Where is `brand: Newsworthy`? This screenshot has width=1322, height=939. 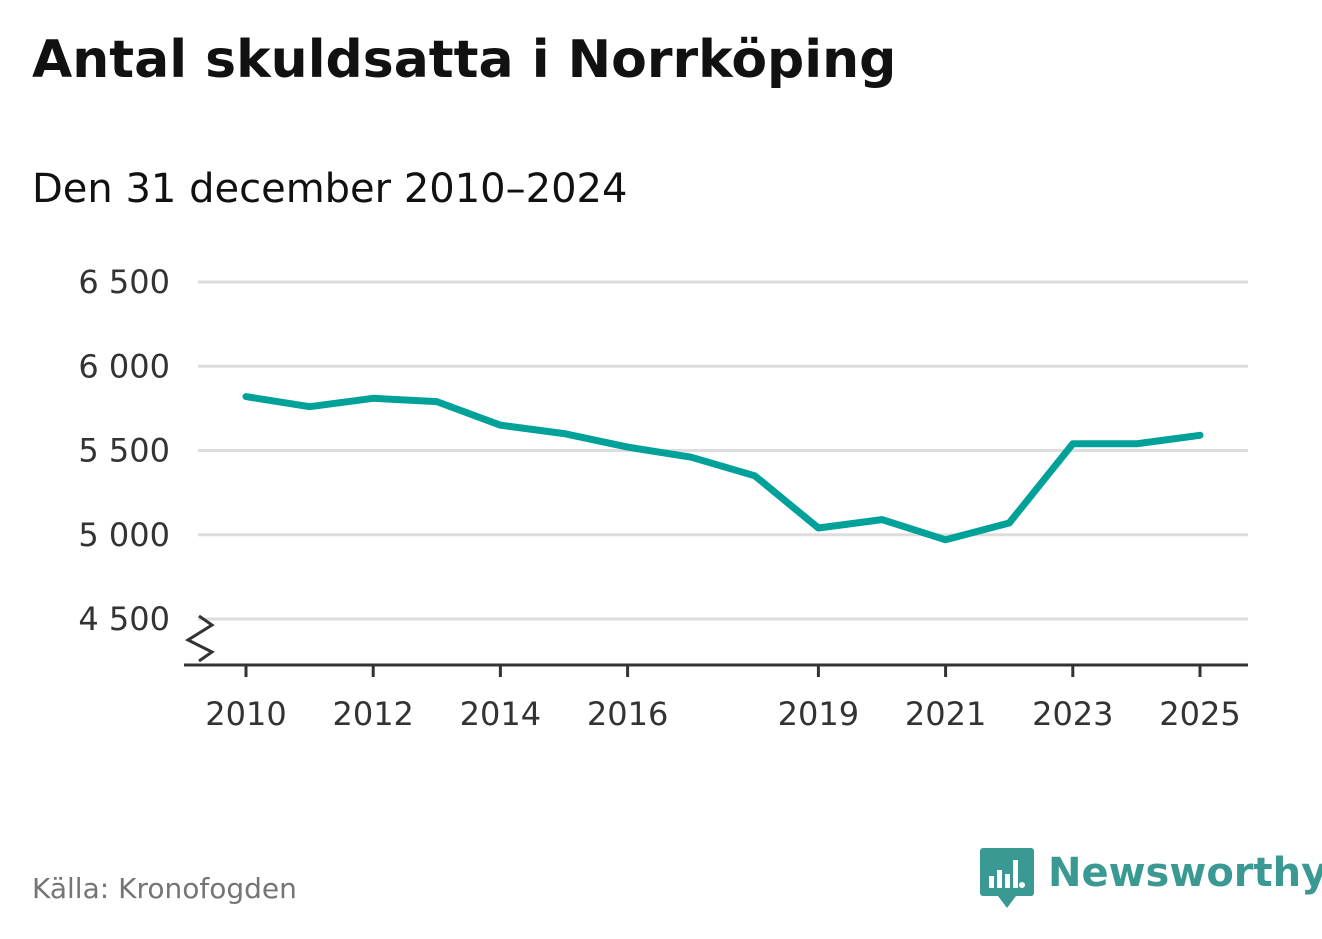
brand: Newsworthy is located at coordinates (1151, 879).